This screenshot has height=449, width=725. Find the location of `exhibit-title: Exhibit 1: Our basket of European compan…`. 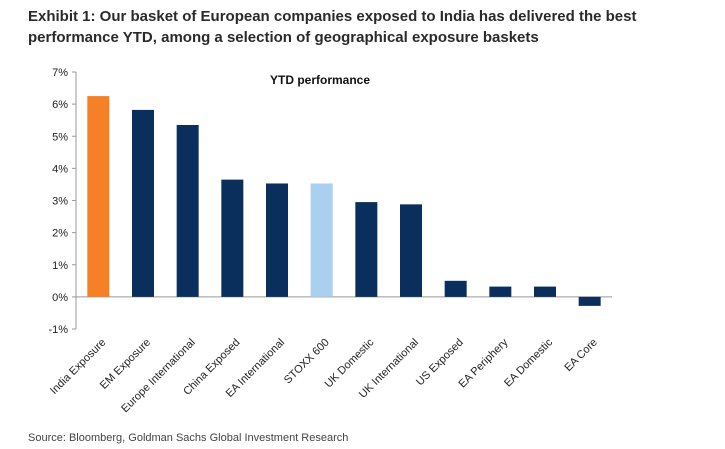

exhibit-title: Exhibit 1: Our basket of European compan… is located at coordinates (332, 27).